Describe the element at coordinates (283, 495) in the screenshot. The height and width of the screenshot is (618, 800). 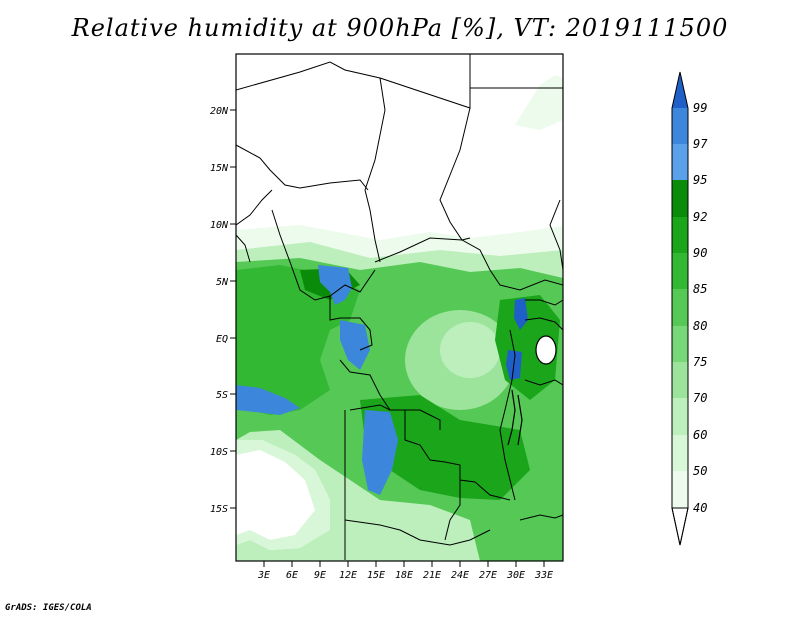
I see `rh-50-edge-southwest` at that location.